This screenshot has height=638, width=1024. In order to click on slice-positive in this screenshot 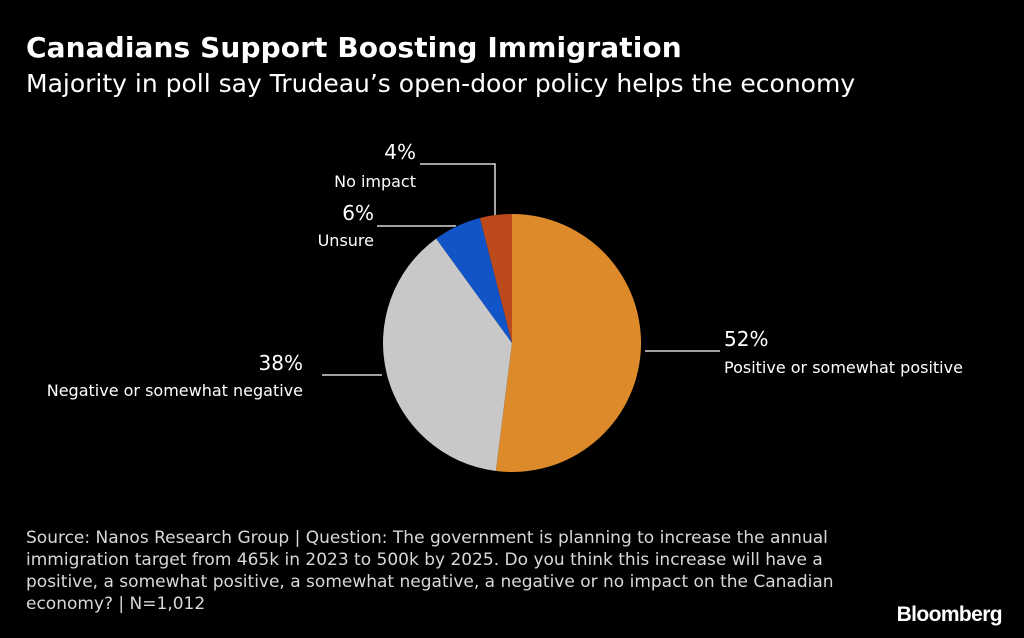, I will do `click(568, 343)`.